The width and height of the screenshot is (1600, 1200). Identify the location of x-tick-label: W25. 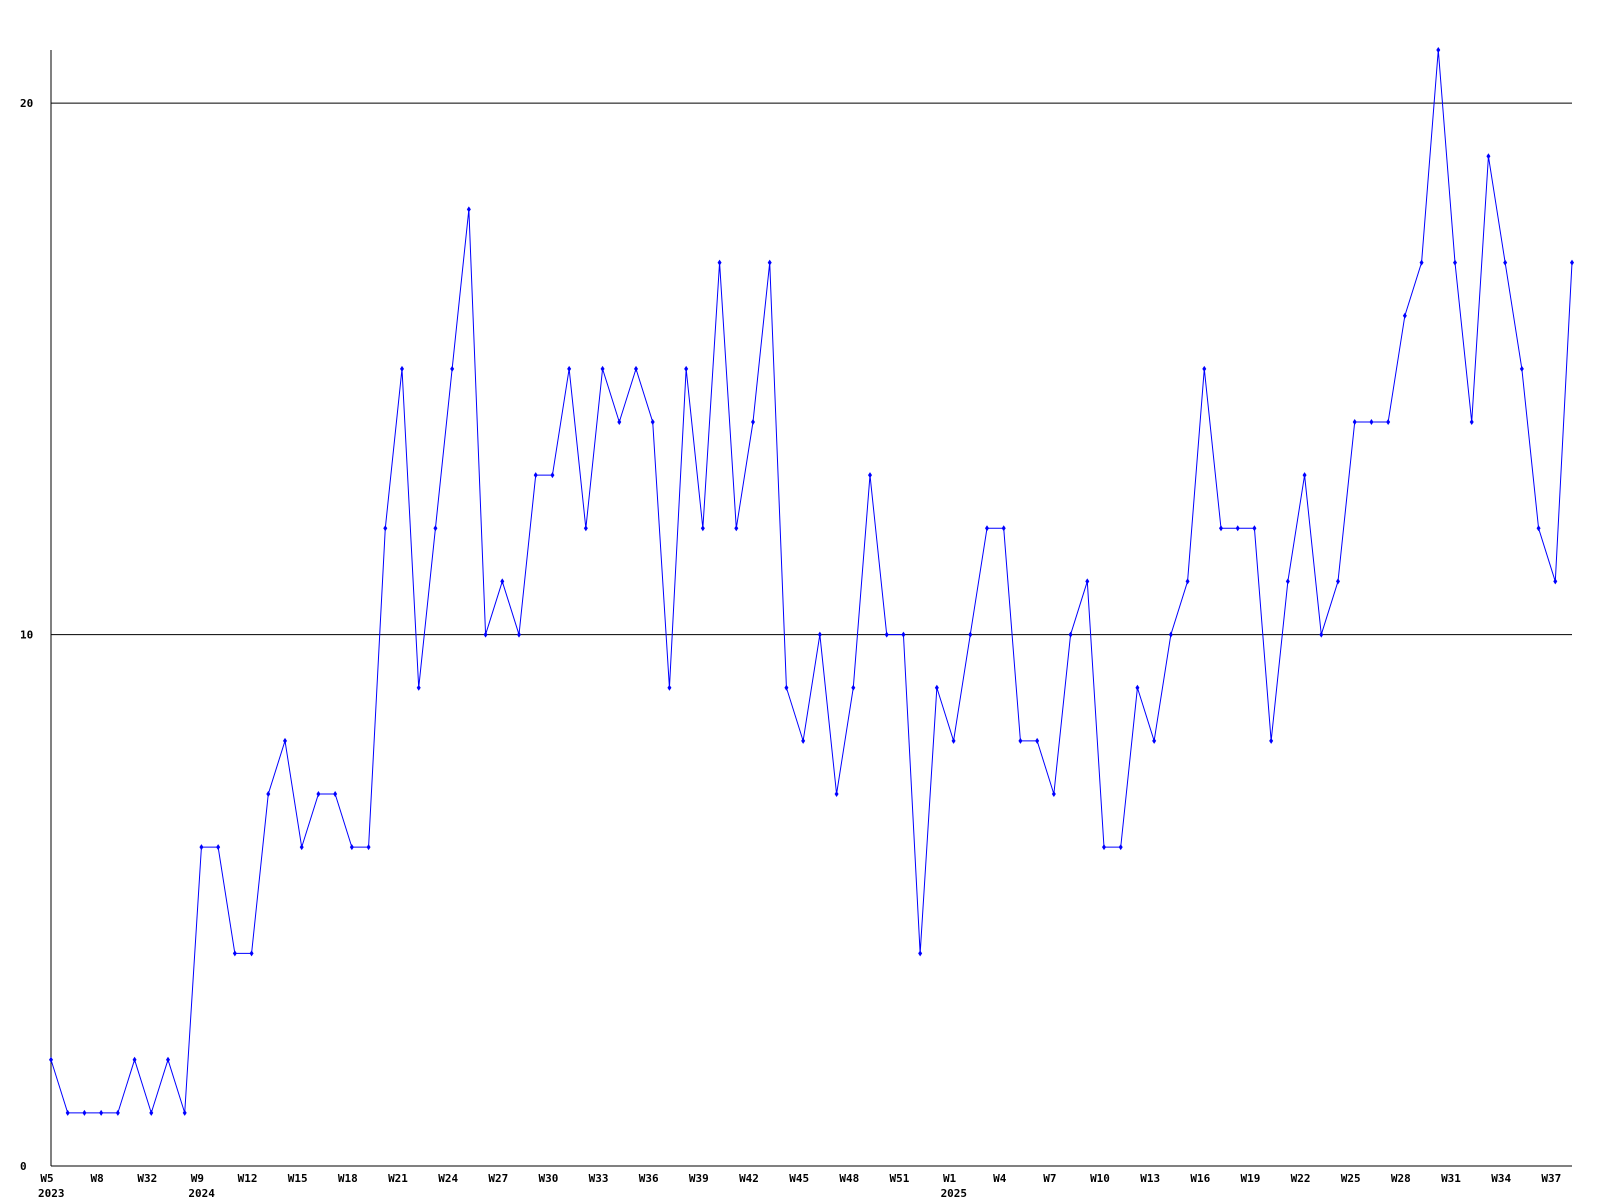
(1351, 1178).